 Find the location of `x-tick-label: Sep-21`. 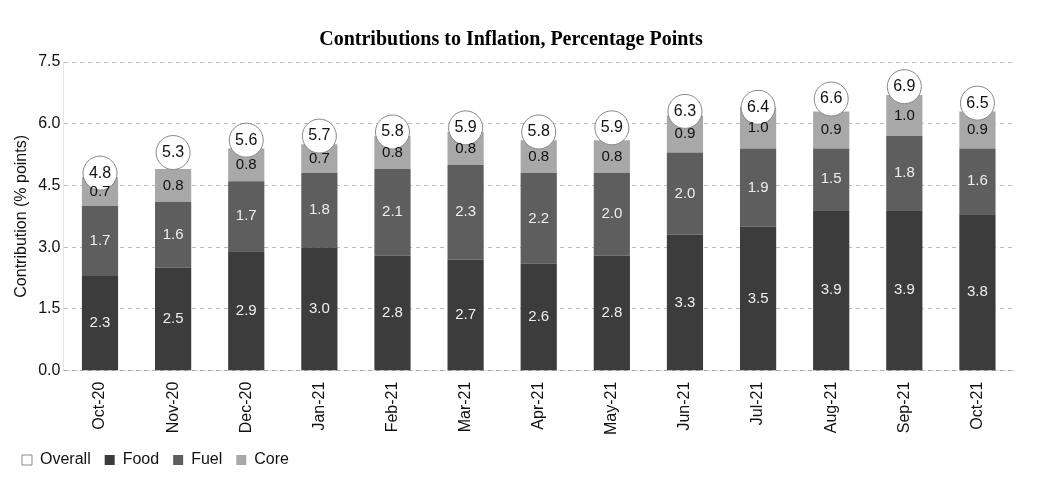

x-tick-label: Sep-21 is located at coordinates (903, 407).